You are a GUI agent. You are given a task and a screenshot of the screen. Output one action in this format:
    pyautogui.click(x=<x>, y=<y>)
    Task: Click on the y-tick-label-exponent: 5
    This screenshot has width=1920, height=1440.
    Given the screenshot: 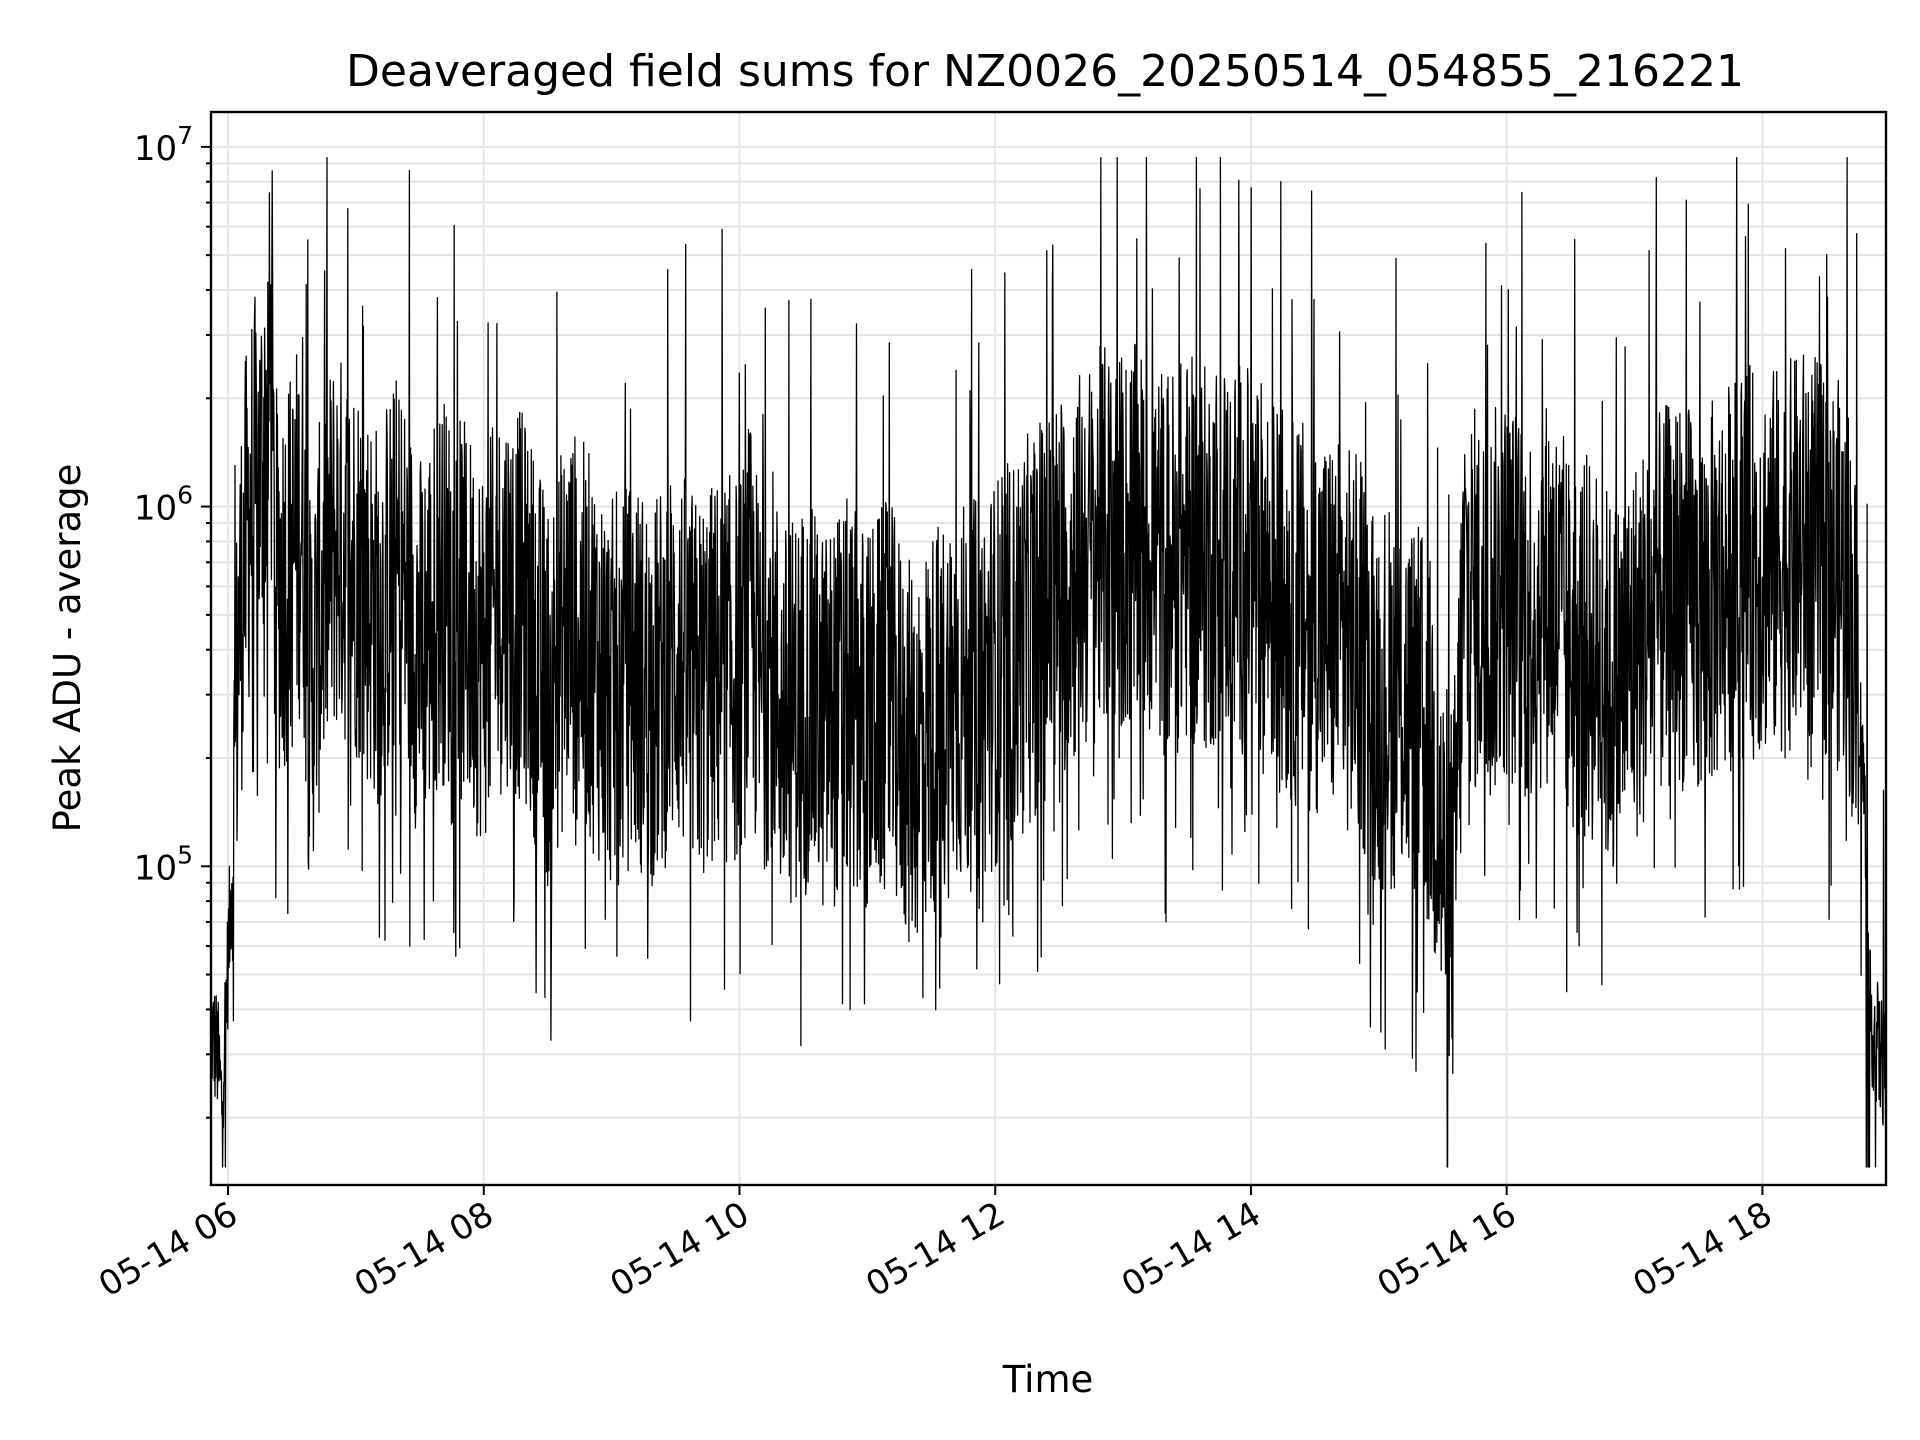 What is the action you would take?
    pyautogui.click(x=185, y=854)
    